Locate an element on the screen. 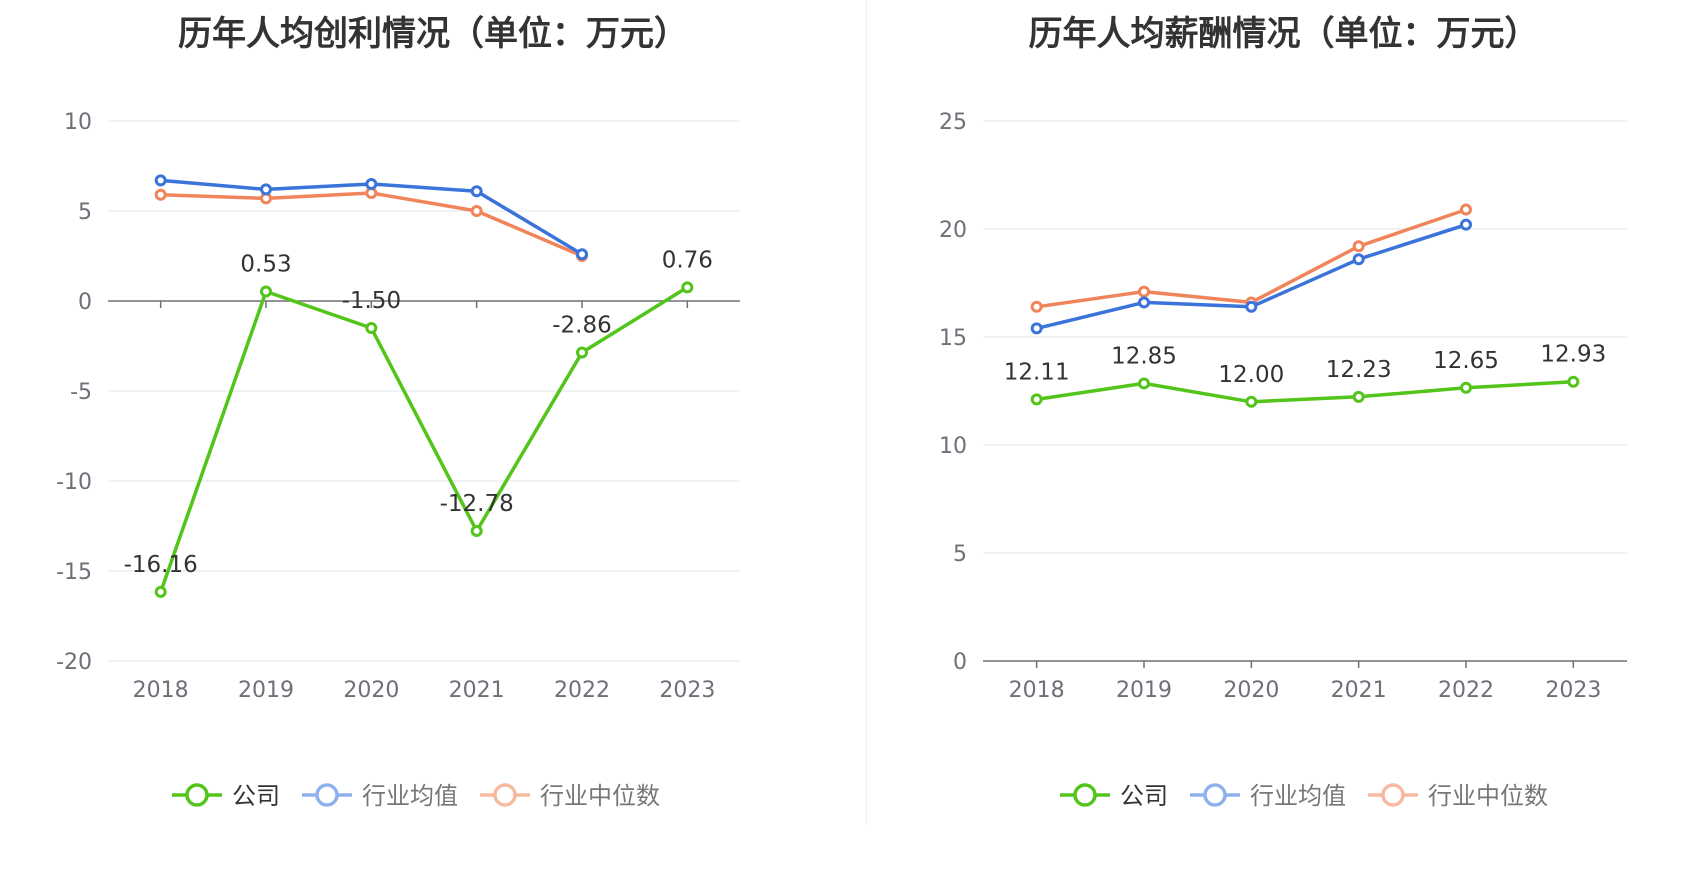 Image resolution: width=1700 pixels, height=874 pixels. data-label: -16.16 is located at coordinates (161, 565).